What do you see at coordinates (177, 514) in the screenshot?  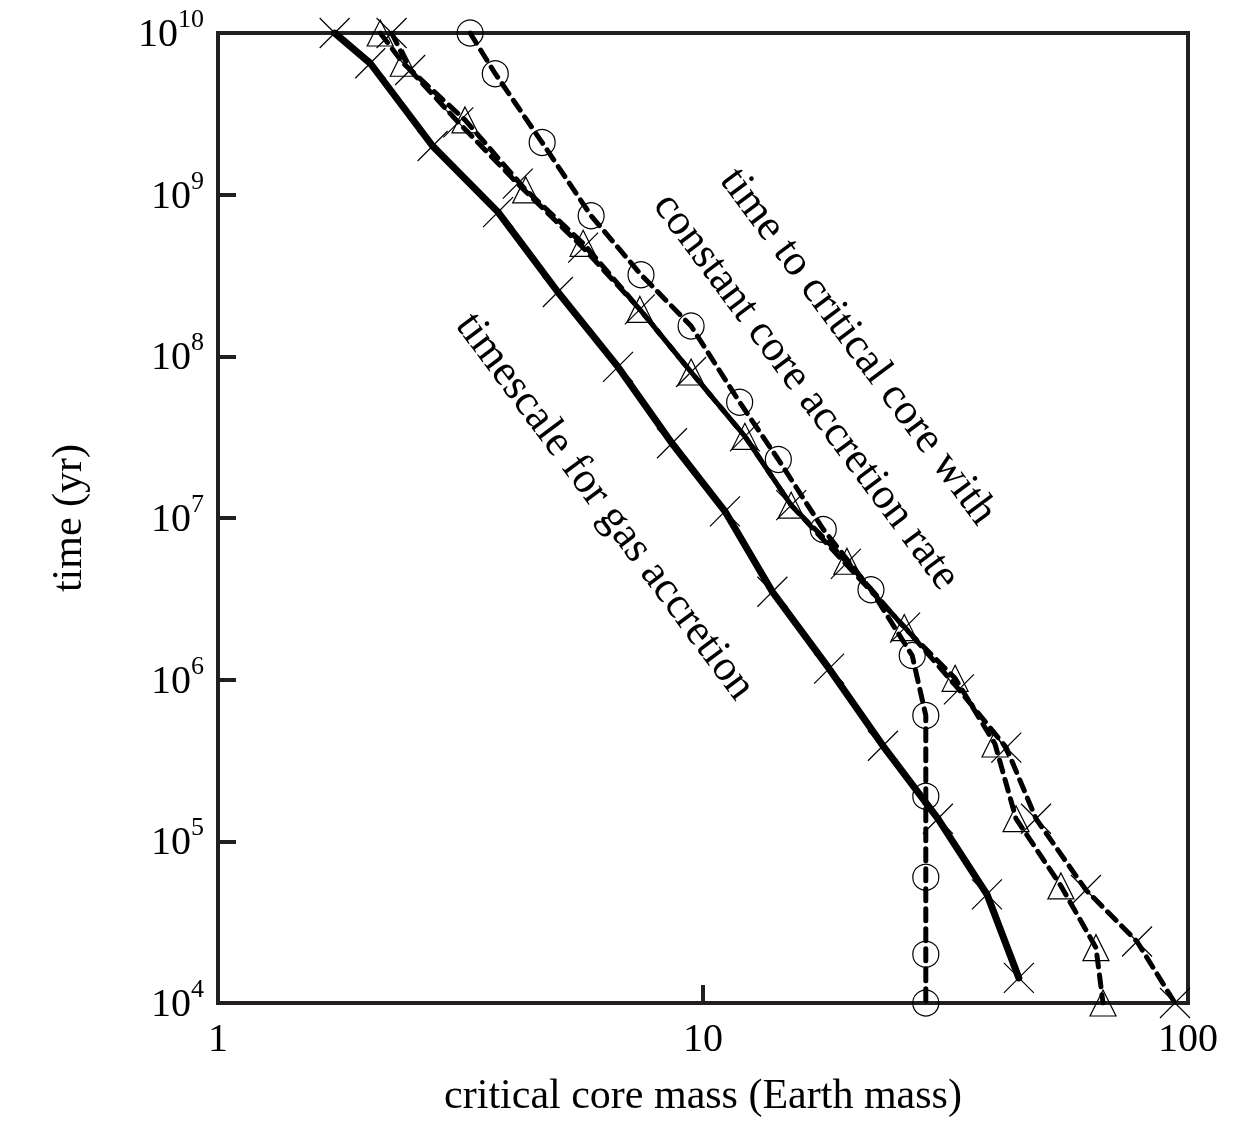 I see `y-tick-label: 10$^{7}$` at bounding box center [177, 514].